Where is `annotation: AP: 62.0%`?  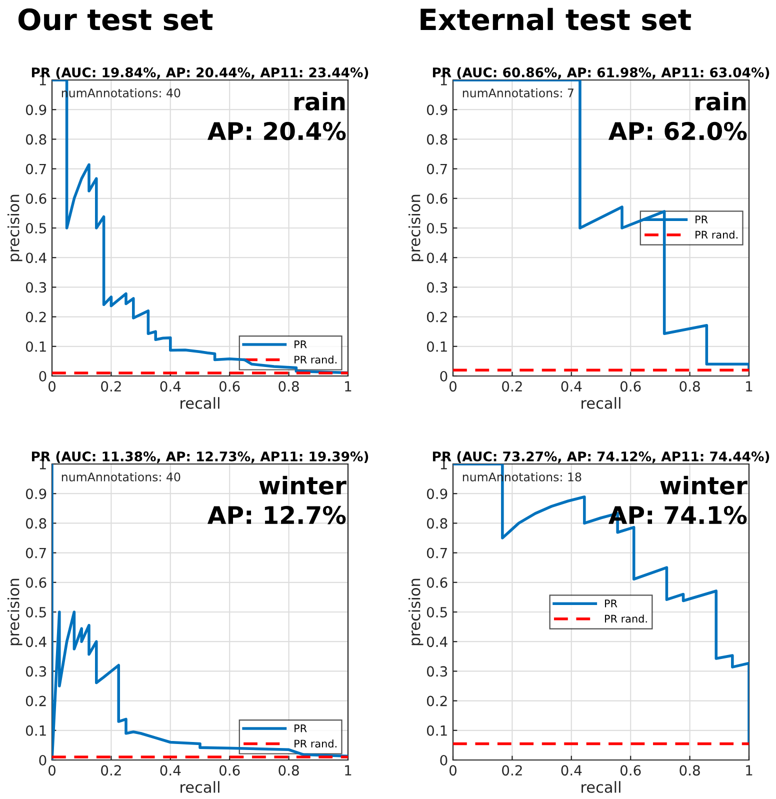 annotation: AP: 62.0% is located at coordinates (677, 131).